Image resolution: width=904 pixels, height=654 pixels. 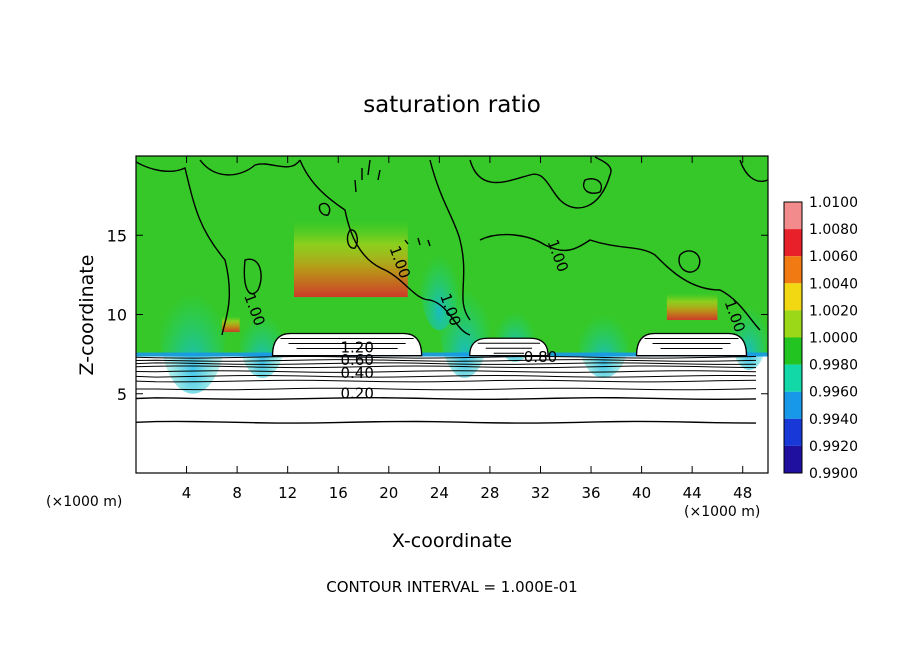 I want to click on colorbar-label: 0.9900, so click(x=833, y=474).